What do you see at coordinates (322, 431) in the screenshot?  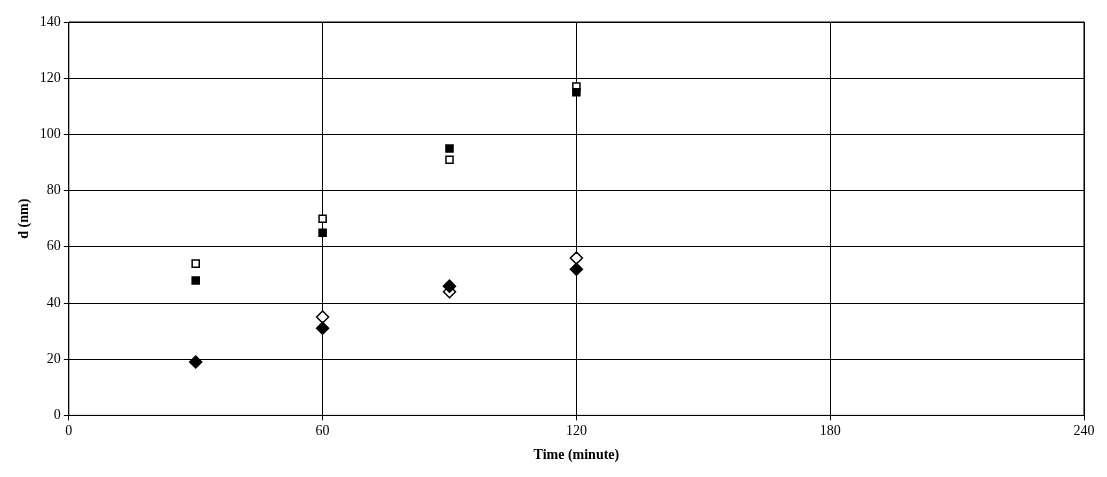 I see `x-tick-label: 60` at bounding box center [322, 431].